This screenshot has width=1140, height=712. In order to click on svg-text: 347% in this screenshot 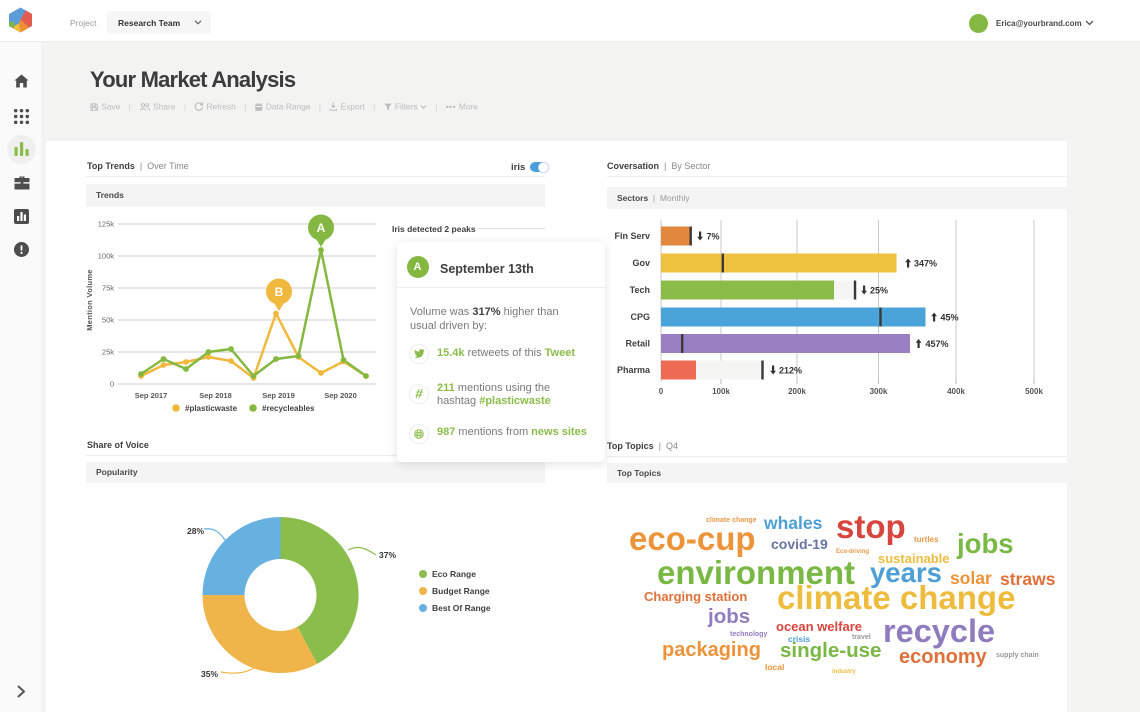, I will do `click(925, 264)`.